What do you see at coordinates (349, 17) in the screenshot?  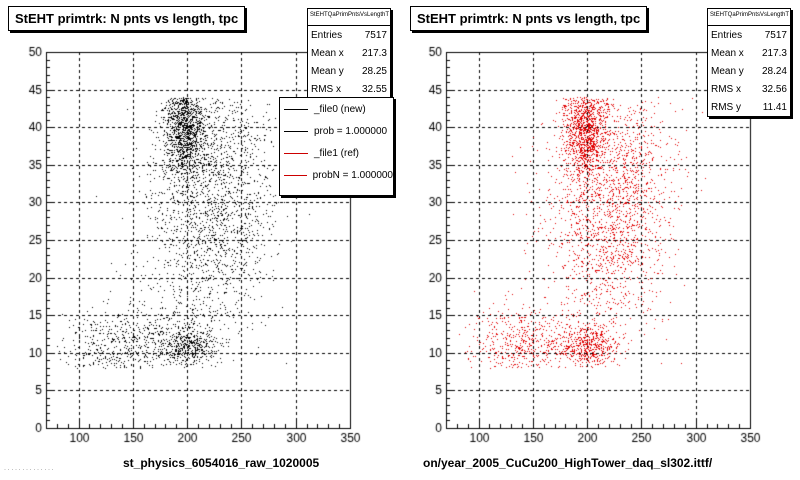 I see `left-stats-title: StEHTQaPrimPntsVsLengthT` at bounding box center [349, 17].